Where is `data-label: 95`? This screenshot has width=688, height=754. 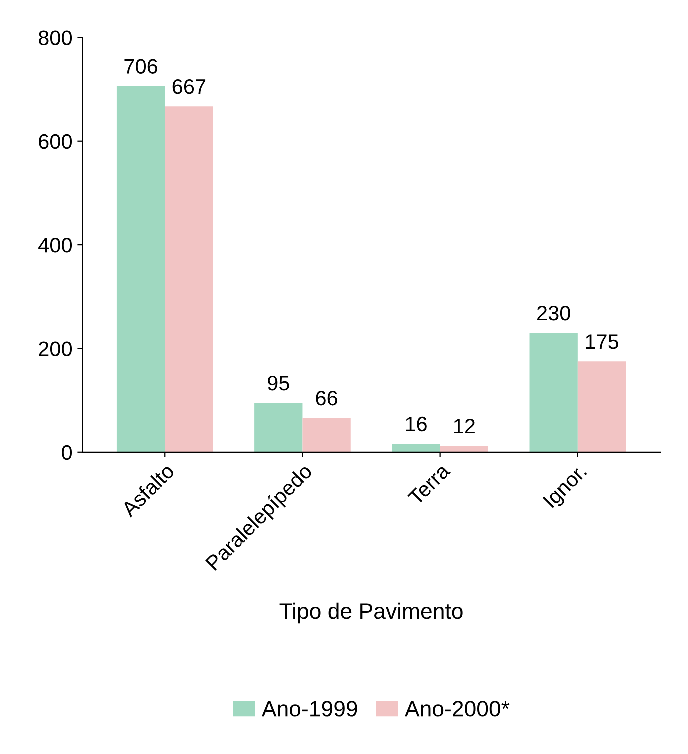 data-label: 95 is located at coordinates (279, 383).